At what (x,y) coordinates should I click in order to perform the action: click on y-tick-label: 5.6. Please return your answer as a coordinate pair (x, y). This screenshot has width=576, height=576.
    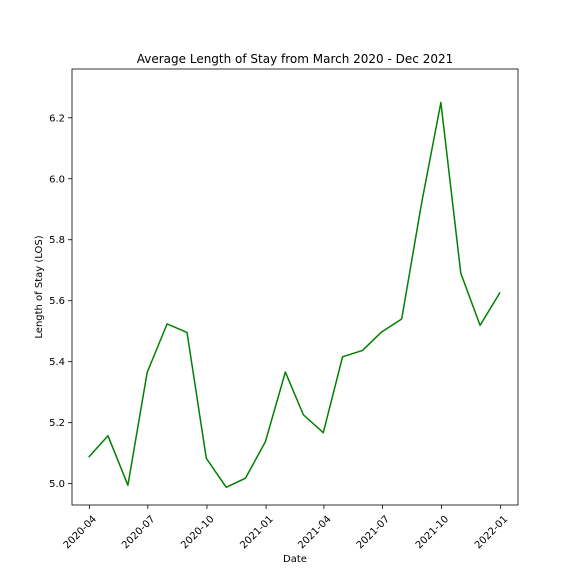
    Looking at the image, I should click on (57, 301).